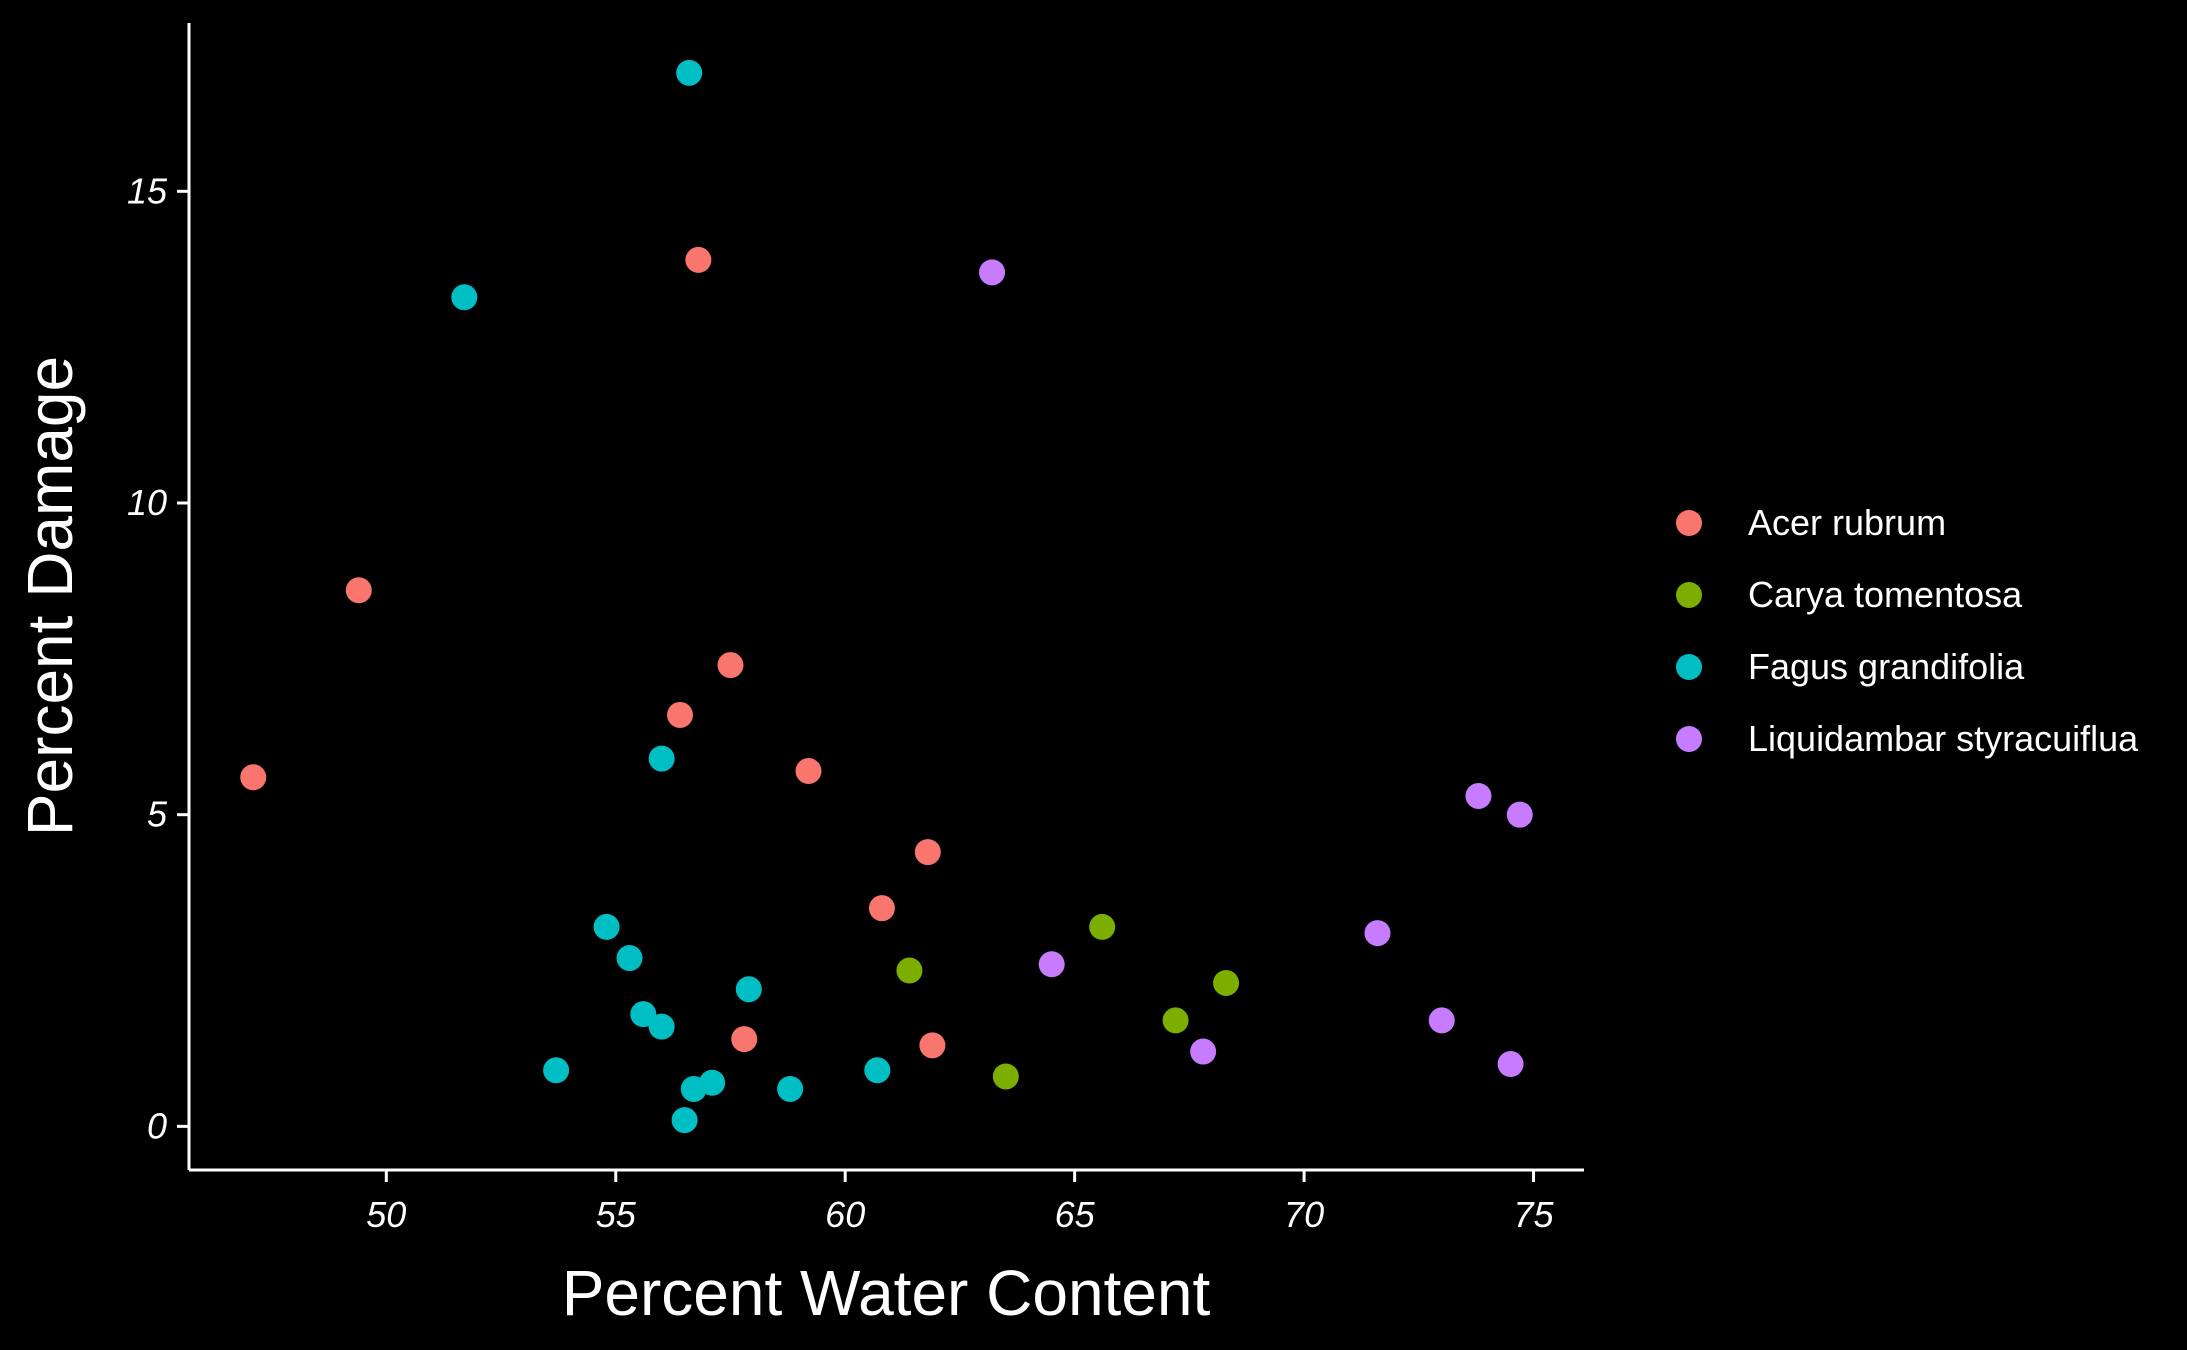  What do you see at coordinates (1689, 739) in the screenshot?
I see `legend-key-liquidambar-styracuiflua` at bounding box center [1689, 739].